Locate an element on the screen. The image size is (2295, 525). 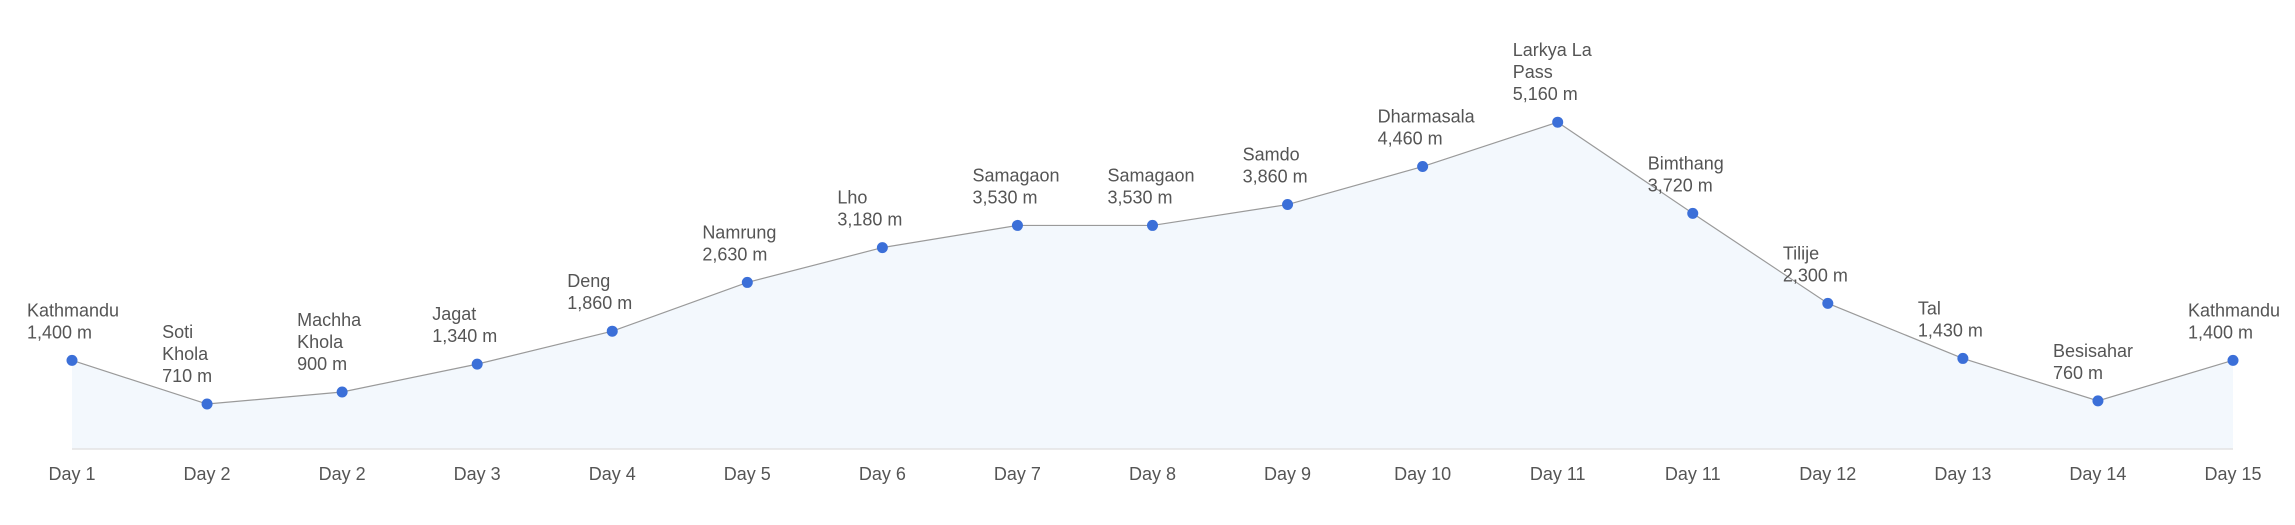
x-tick-label: Day 5 is located at coordinates (747, 474).